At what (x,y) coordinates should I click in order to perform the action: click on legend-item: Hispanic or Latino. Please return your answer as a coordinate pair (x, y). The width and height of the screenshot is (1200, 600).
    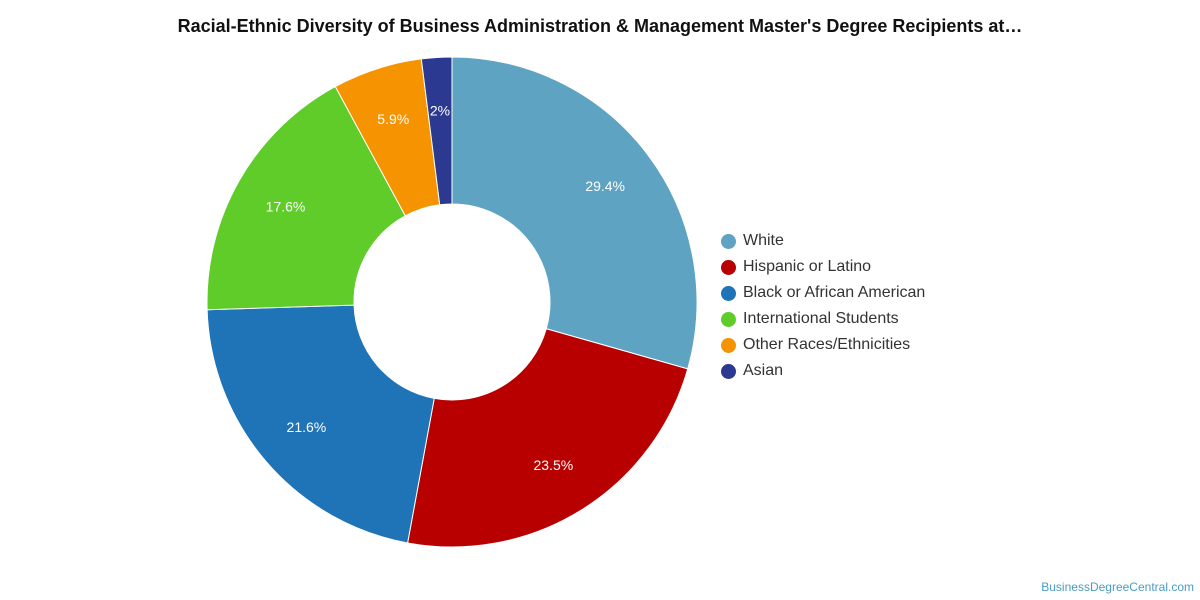
    Looking at the image, I should click on (823, 267).